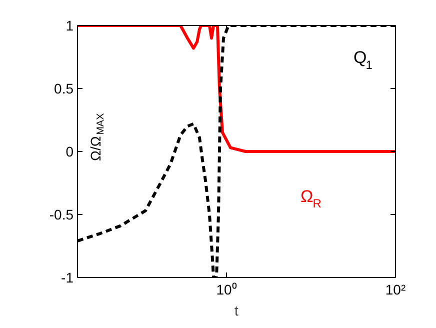 Image resolution: width=436 pixels, height=328 pixels. What do you see at coordinates (236, 310) in the screenshot?
I see `x-axis-title: t` at bounding box center [236, 310].